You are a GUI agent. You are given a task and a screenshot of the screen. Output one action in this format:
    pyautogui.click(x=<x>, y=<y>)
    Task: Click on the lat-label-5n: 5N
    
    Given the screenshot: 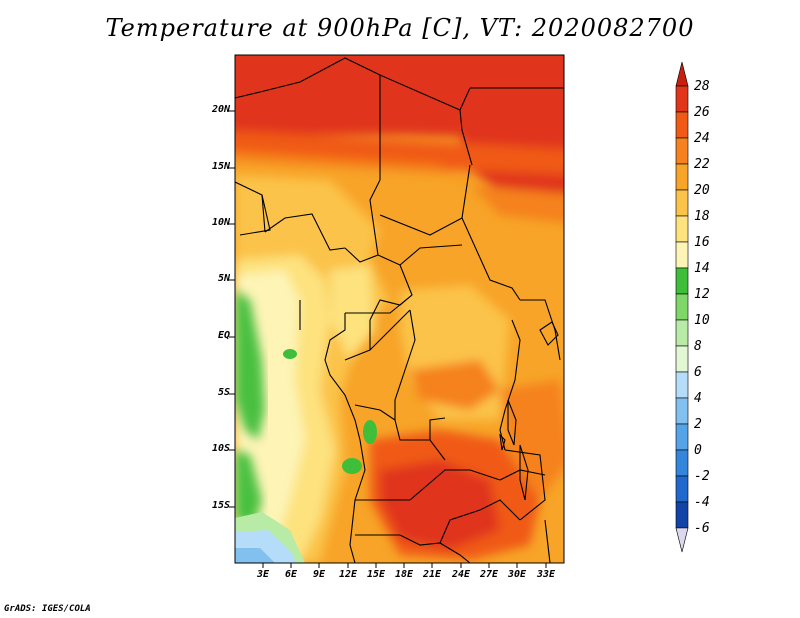 What is the action you would take?
    pyautogui.click(x=223, y=278)
    